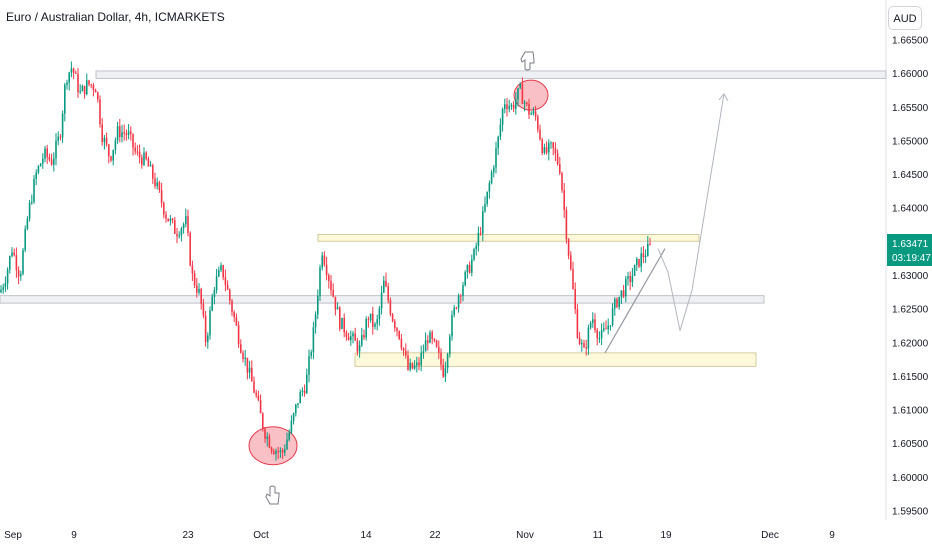 The height and width of the screenshot is (550, 932). Describe the element at coordinates (115, 17) in the screenshot. I see `chart-title: Euro / Australian Dollar, 4h, ICMARKETS` at that location.